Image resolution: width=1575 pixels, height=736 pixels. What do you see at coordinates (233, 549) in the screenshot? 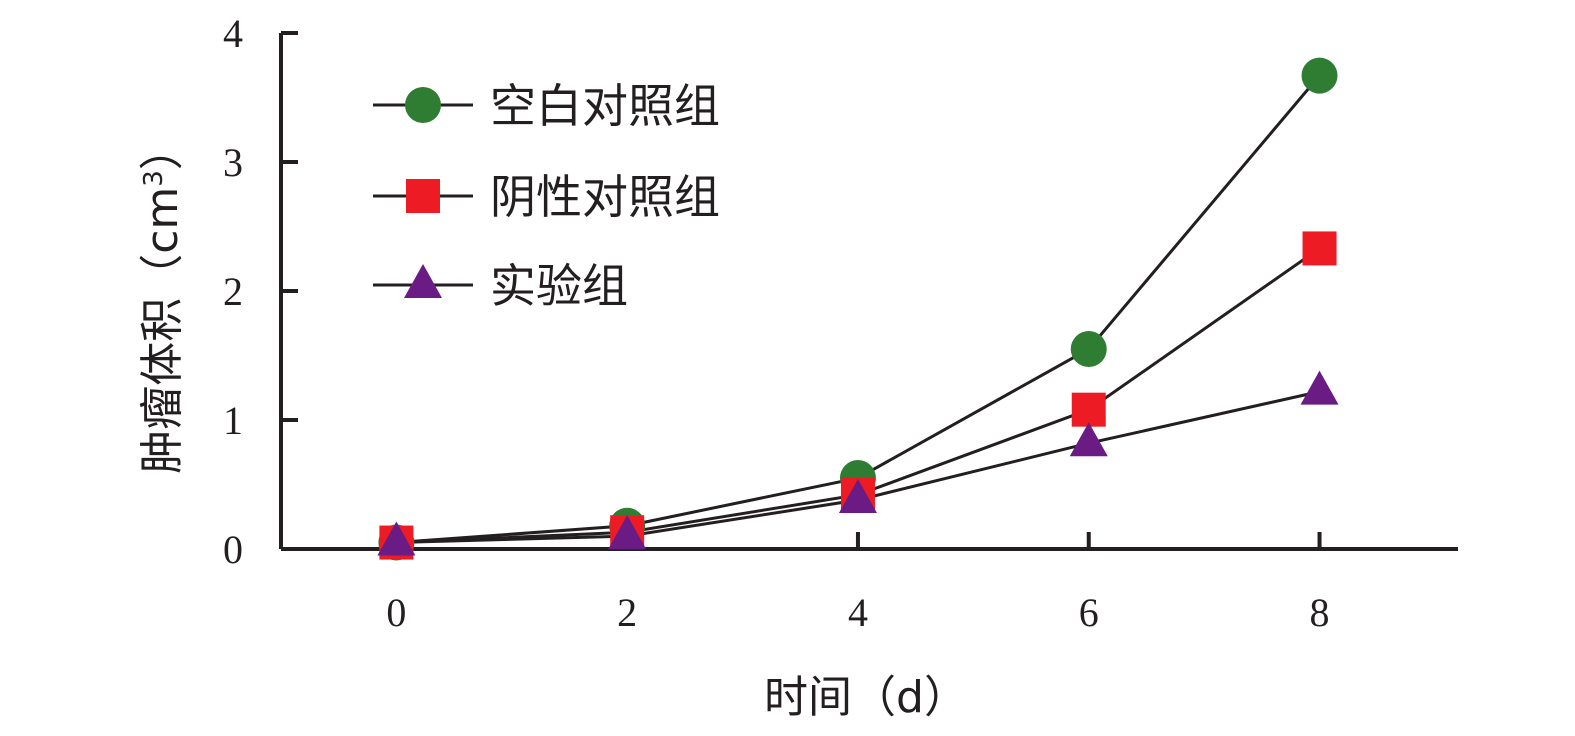
I see `y-tick-label: 0` at bounding box center [233, 549].